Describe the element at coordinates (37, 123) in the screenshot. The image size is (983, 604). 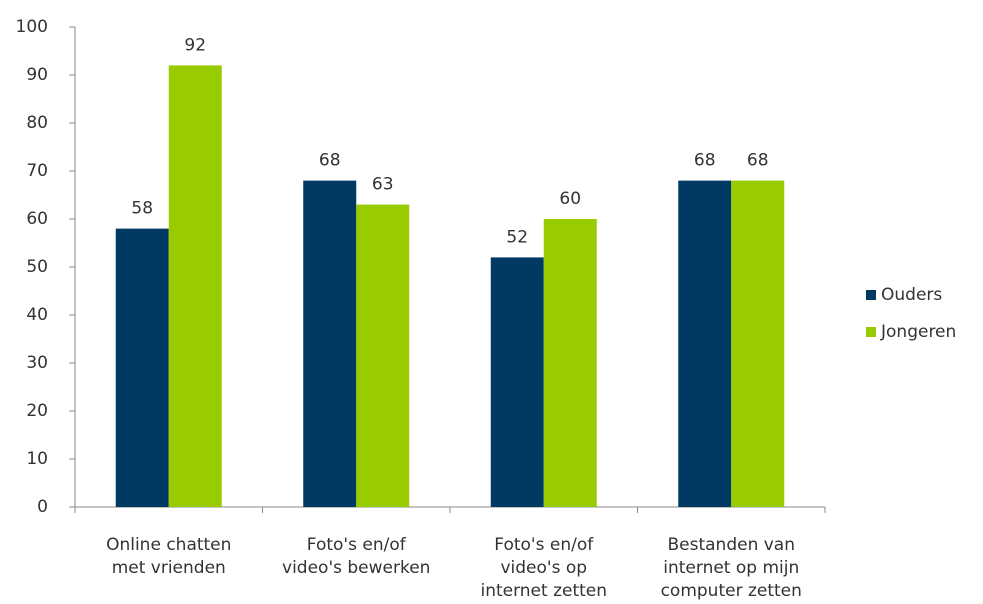
I see `y-tick-label: 80` at that location.